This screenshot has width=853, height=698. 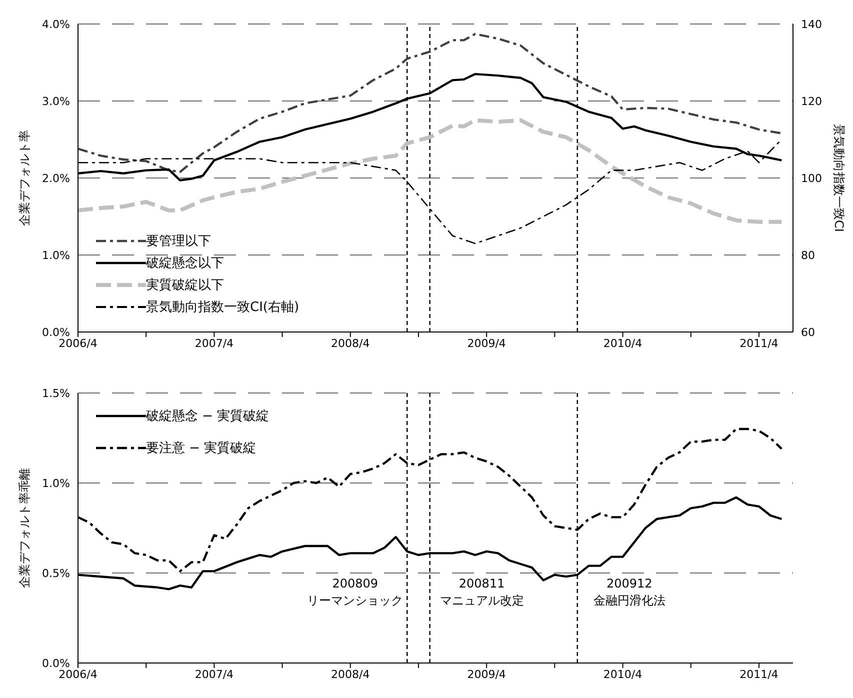 I want to click on ref-line-label: 200811 マニュアル改定, so click(x=482, y=592).